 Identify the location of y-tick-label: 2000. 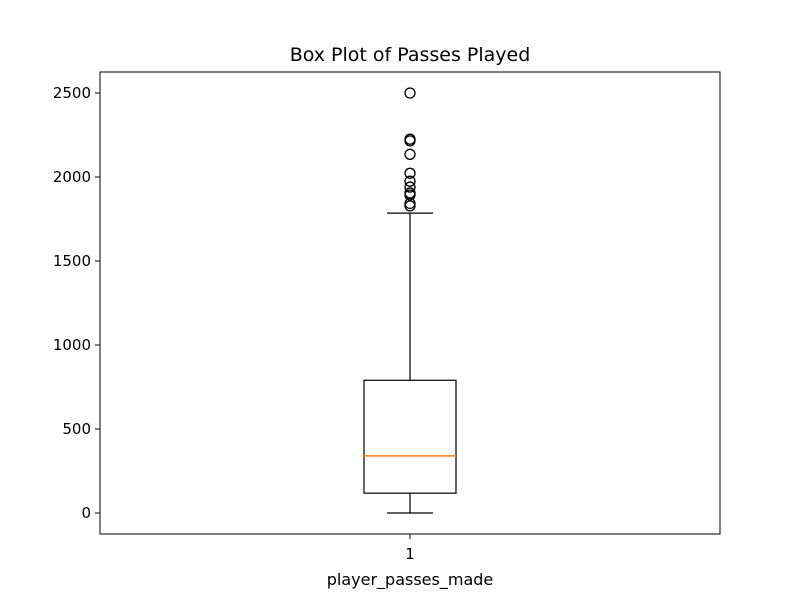
(72, 177).